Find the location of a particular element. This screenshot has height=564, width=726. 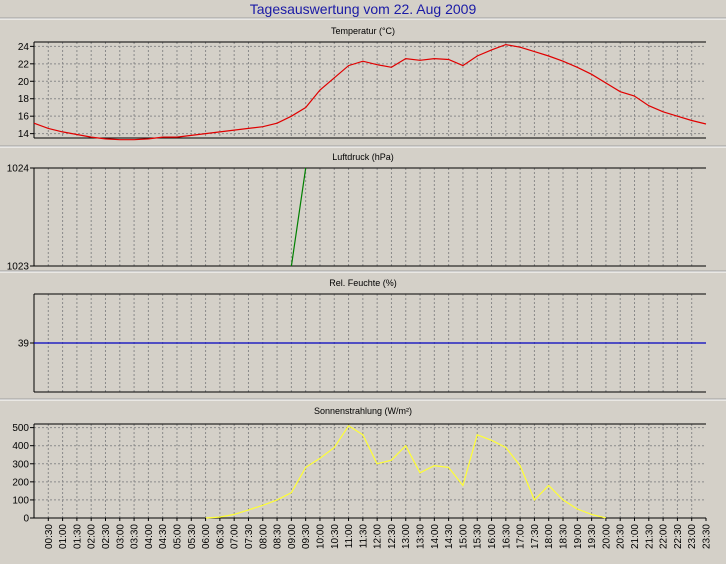

x-tick-label: 19:00 is located at coordinates (578, 536).